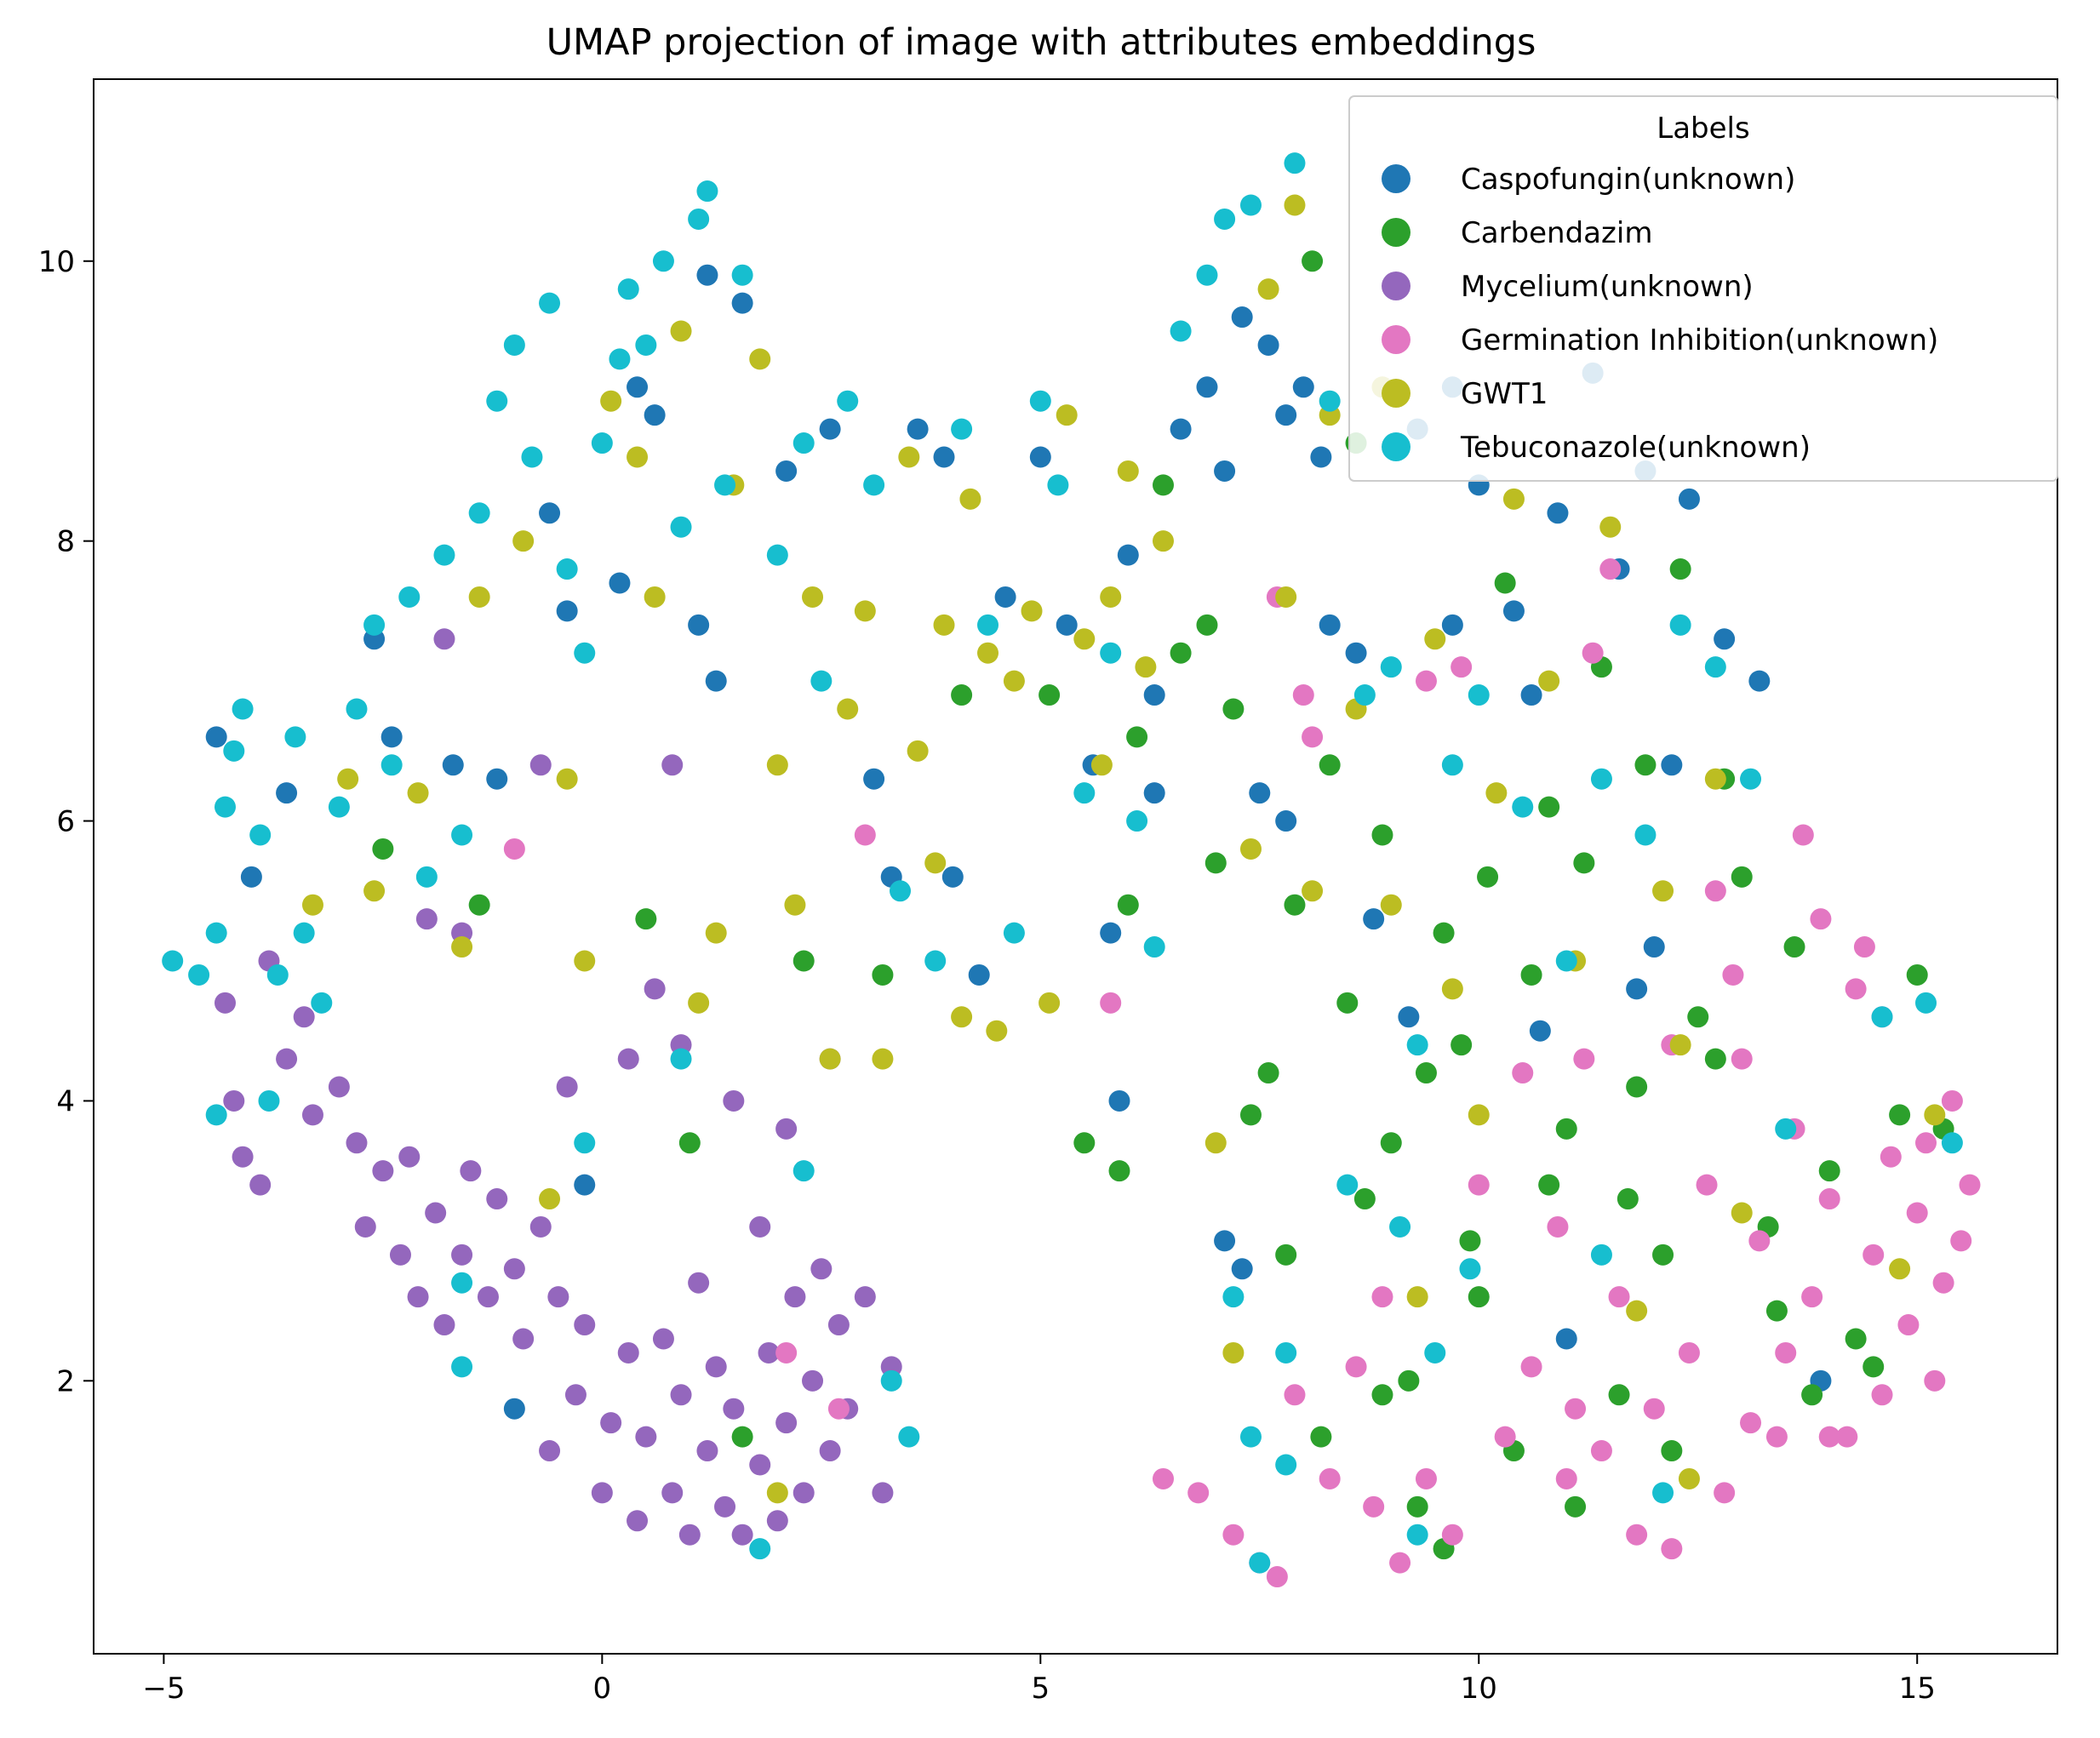 The image size is (2100, 1738). Describe the element at coordinates (1396, 178) in the screenshot. I see `legend-marker` at that location.